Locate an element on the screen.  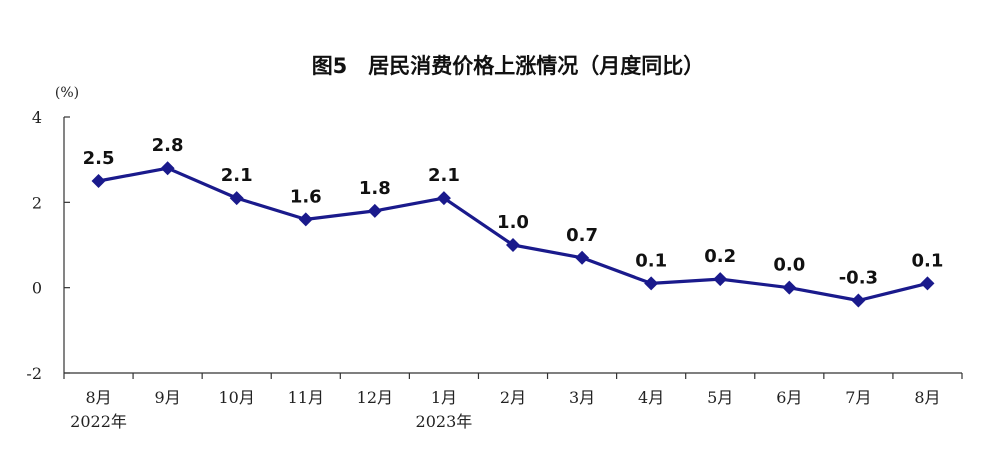
x-tick-label: 5月 is located at coordinates (720, 397).